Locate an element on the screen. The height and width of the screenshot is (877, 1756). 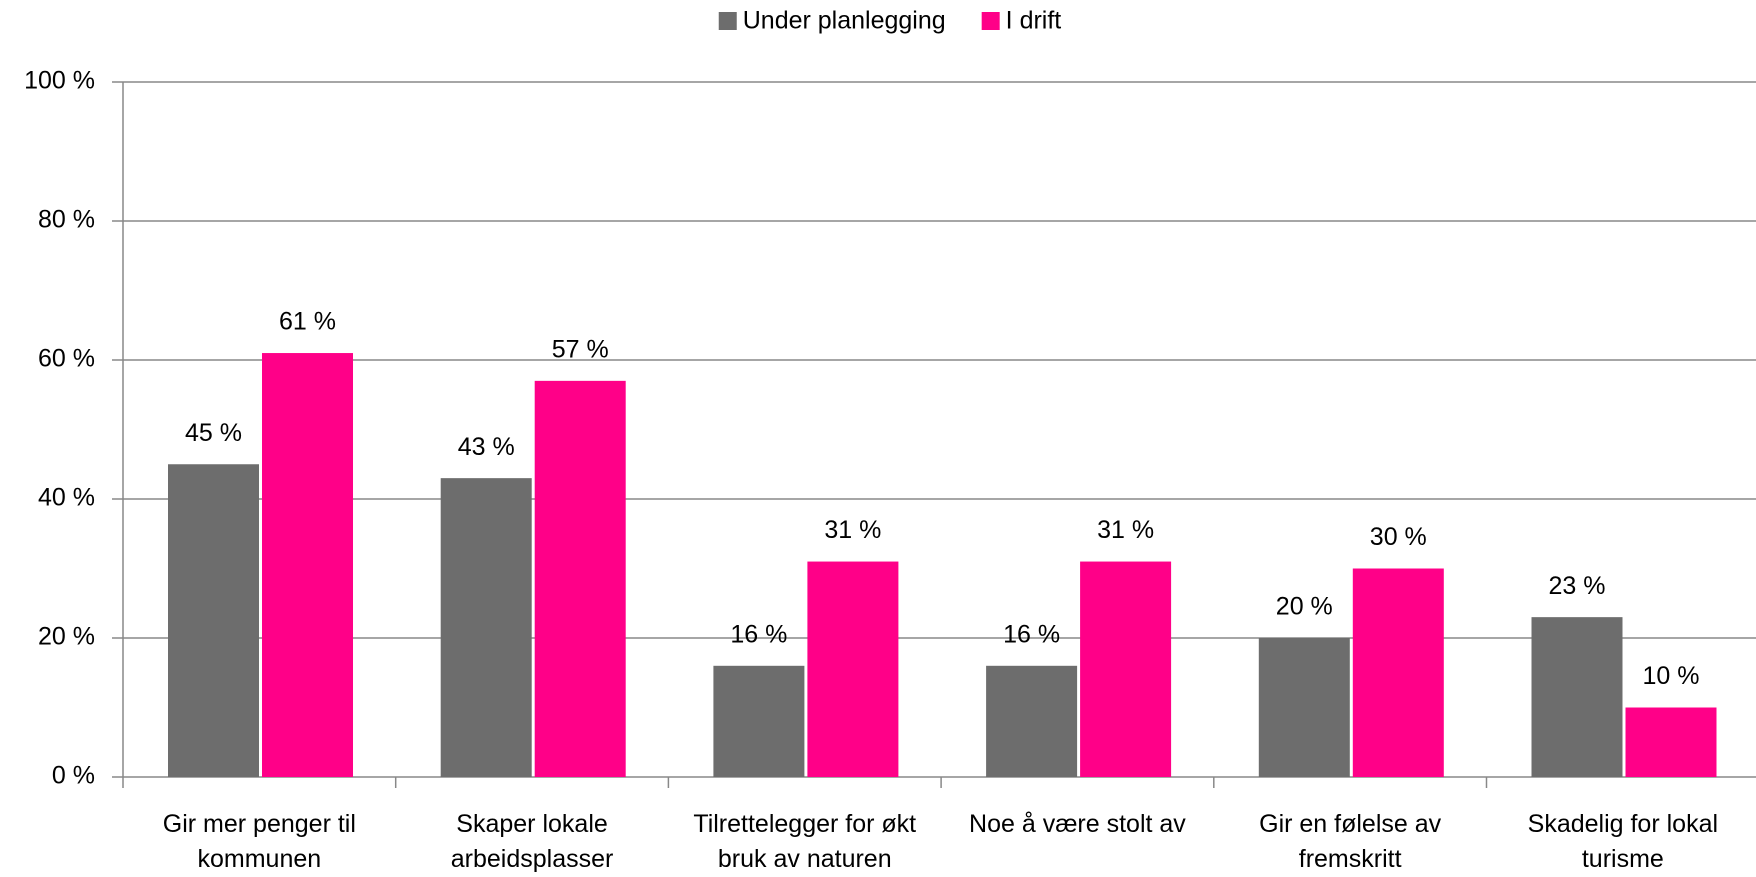
legend-label: Under planlegging is located at coordinates (844, 21).